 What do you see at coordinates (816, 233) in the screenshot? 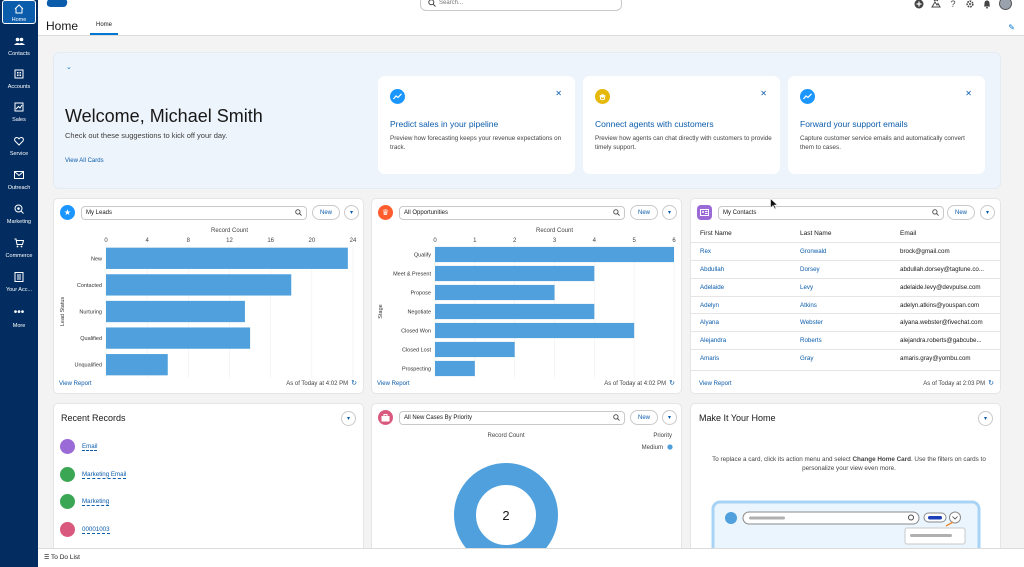
I see `column-header-last-name: Last Name` at bounding box center [816, 233].